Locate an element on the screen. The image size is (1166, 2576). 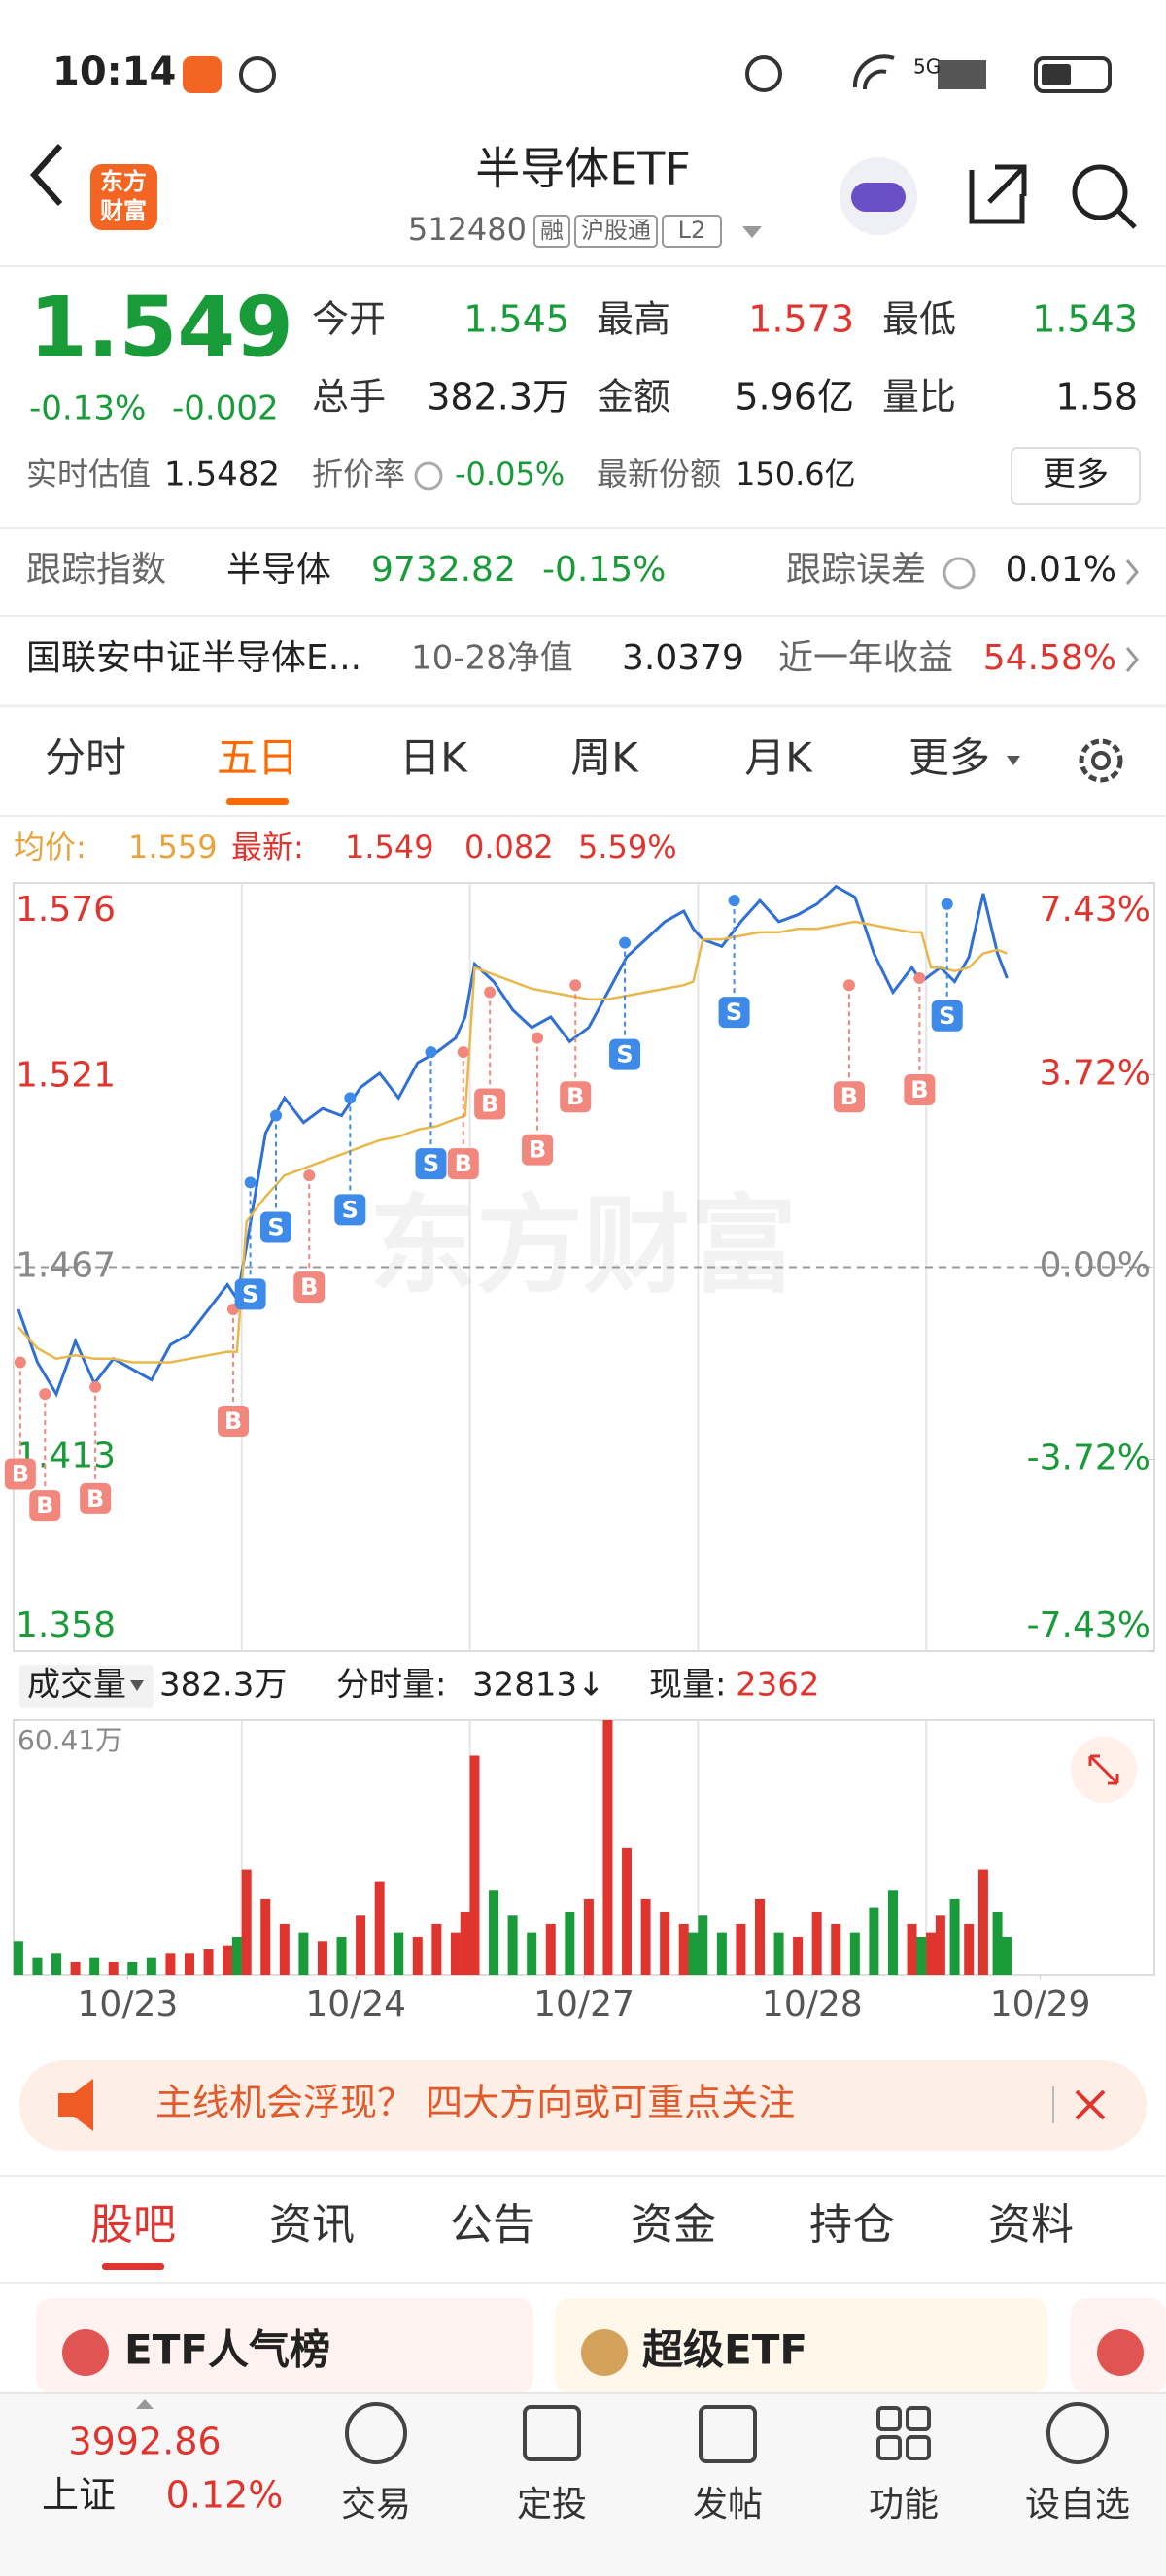
y-tick-label: 1.576 is located at coordinates (66, 910).